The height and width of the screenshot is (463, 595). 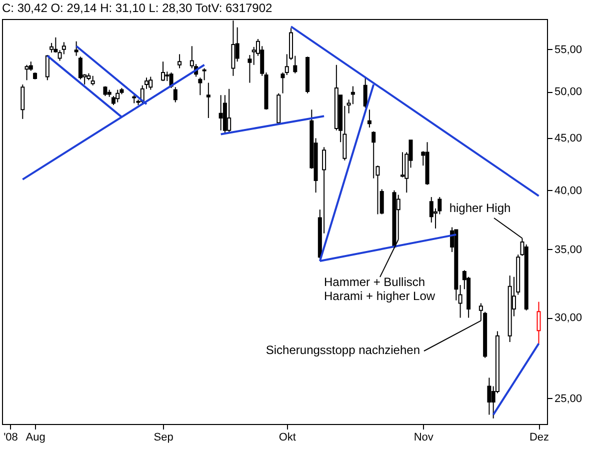 What do you see at coordinates (568, 92) in the screenshot?
I see `y-tick-label: 50,00` at bounding box center [568, 92].